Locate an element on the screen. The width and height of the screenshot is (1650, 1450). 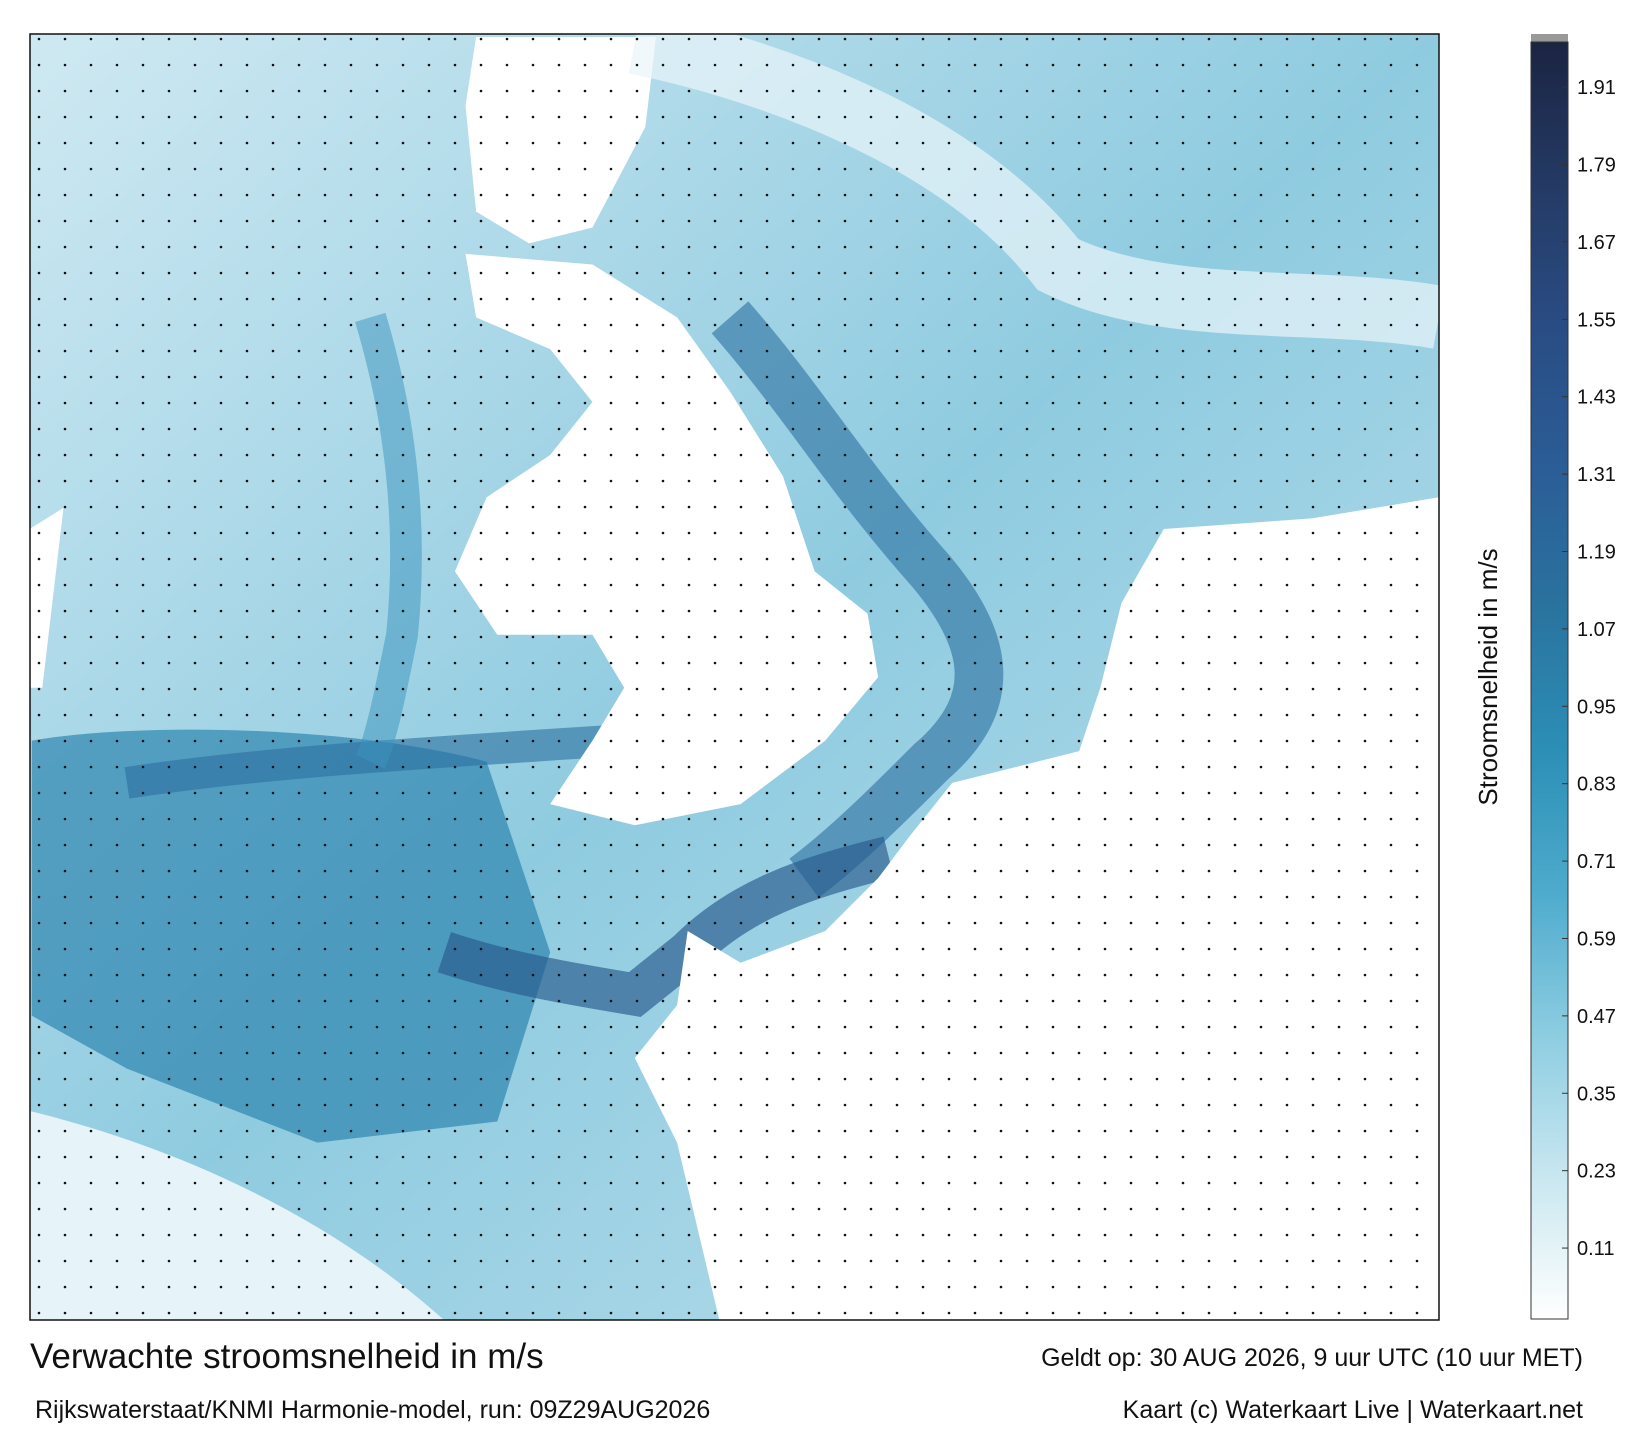
title: Verwachte stroomsnelheid in m/s is located at coordinates (287, 1356).